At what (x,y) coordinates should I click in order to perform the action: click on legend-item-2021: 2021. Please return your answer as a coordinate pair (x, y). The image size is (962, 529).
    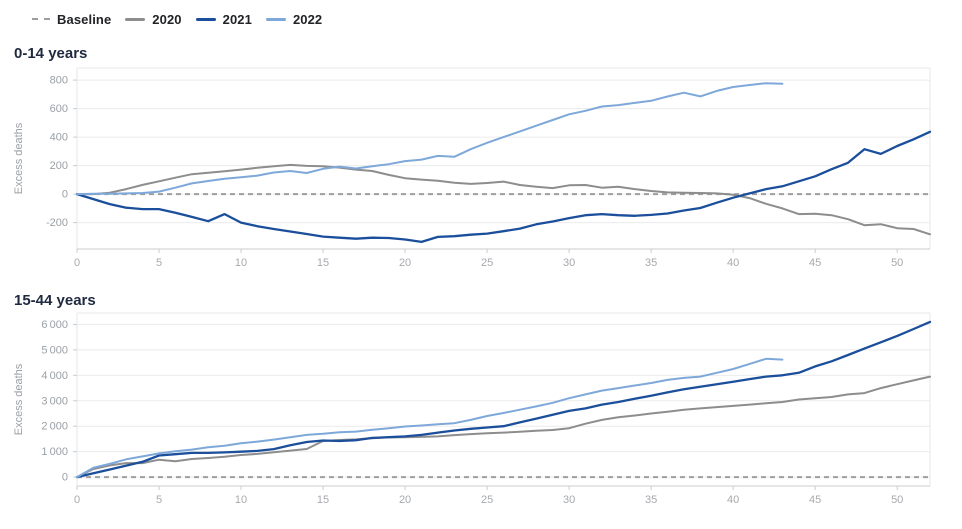
    Looking at the image, I should click on (223, 19).